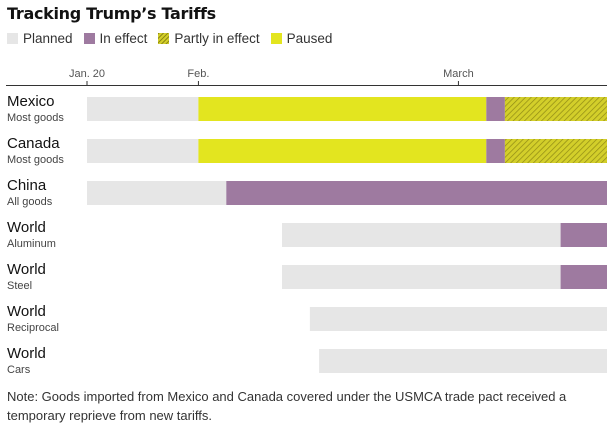 Image resolution: width=614 pixels, height=447 pixels. Describe the element at coordinates (33, 328) in the screenshot. I see `row-sublabel: Reciprocal` at that location.